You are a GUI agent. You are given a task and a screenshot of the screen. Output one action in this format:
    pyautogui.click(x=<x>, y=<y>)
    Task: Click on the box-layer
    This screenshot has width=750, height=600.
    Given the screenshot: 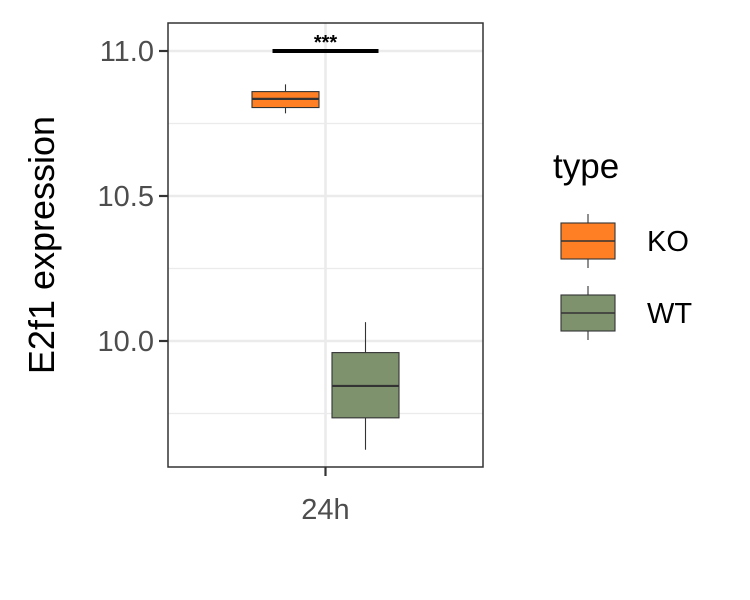 What is the action you would take?
    pyautogui.click(x=325, y=267)
    